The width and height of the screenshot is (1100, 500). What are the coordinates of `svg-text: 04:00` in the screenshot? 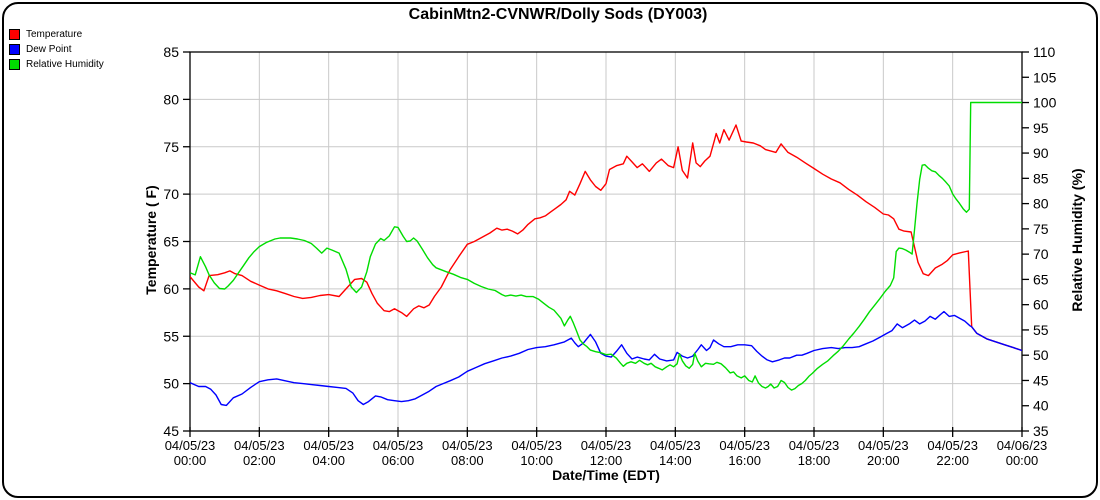 It's located at (328, 460).